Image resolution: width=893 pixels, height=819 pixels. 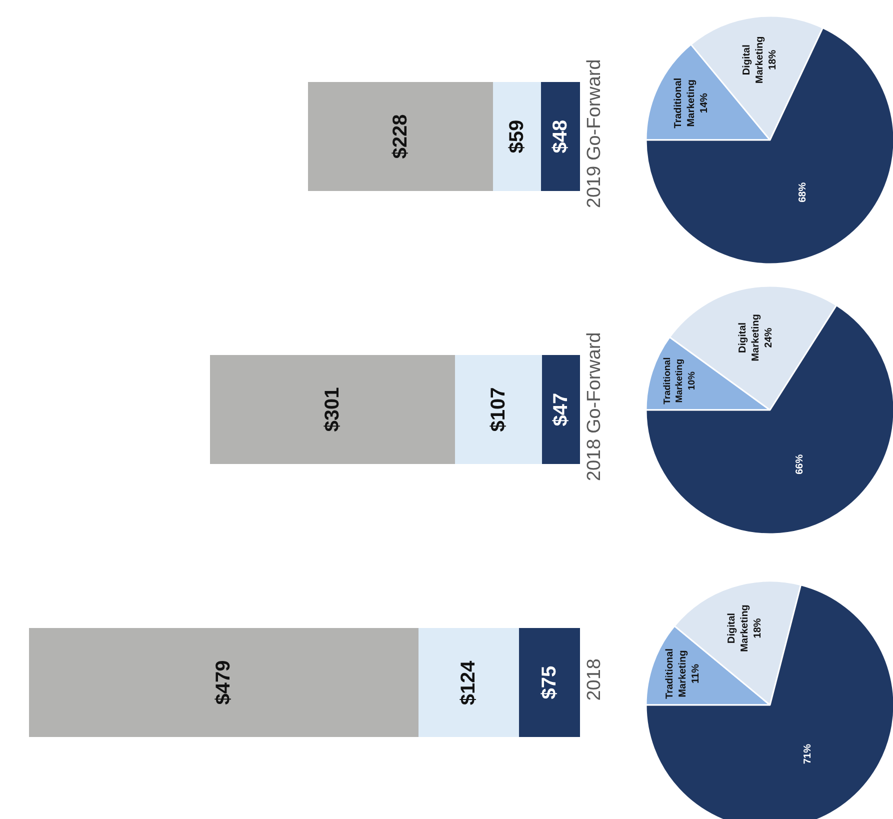 I want to click on data-label: $59, so click(x=517, y=137).